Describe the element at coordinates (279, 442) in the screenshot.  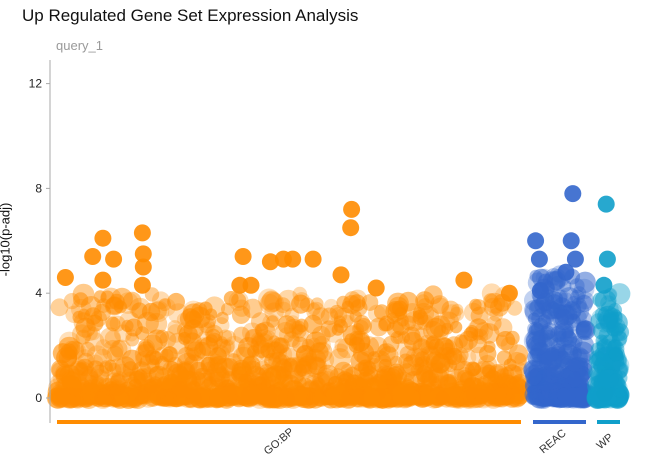
I see `x-tick-label: GO:BP` at that location.